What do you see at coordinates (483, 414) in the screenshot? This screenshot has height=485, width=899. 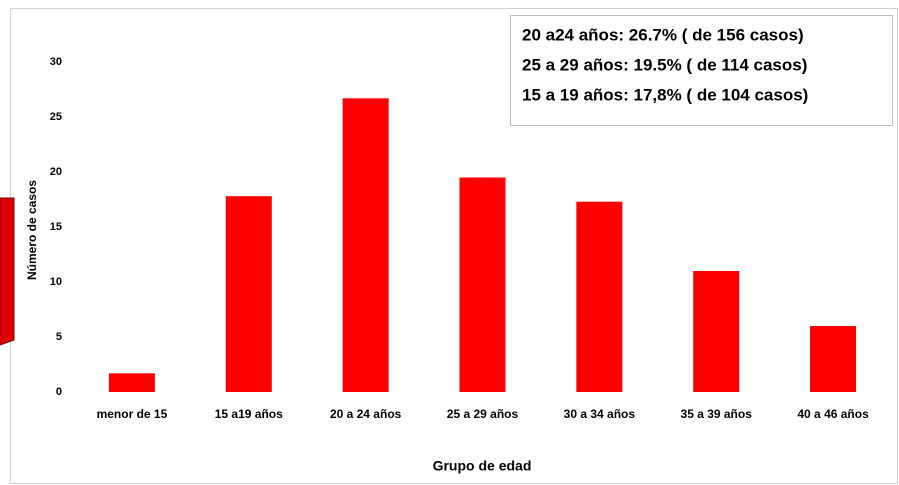 I see `x-tick-label: 25 a 29 años` at bounding box center [483, 414].